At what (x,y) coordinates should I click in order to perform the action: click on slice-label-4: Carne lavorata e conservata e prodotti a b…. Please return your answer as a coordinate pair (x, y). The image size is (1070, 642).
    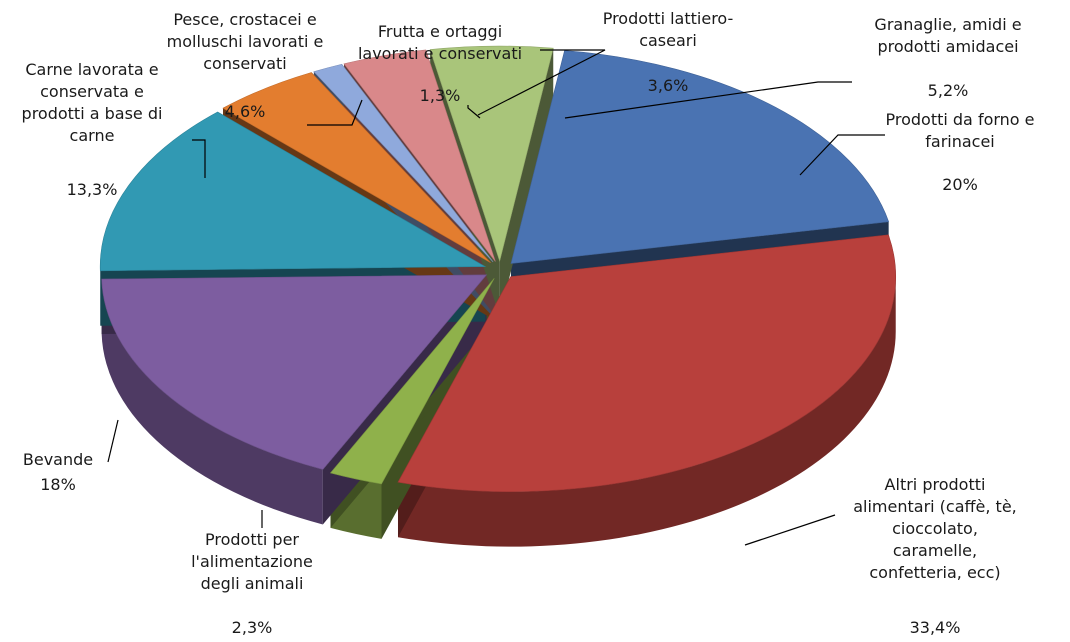
    Looking at the image, I should click on (92, 102).